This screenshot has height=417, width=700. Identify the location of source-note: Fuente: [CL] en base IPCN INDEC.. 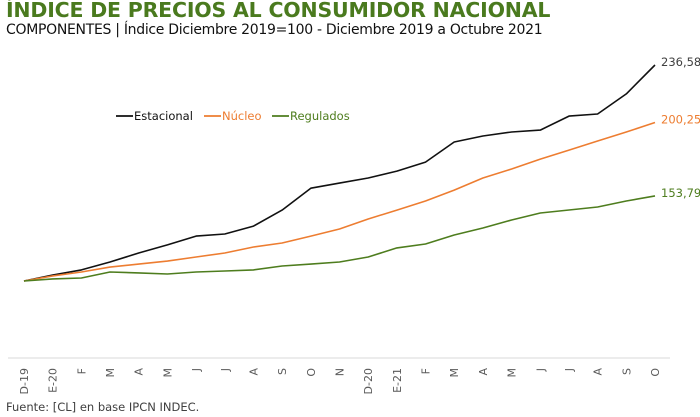
(103, 407).